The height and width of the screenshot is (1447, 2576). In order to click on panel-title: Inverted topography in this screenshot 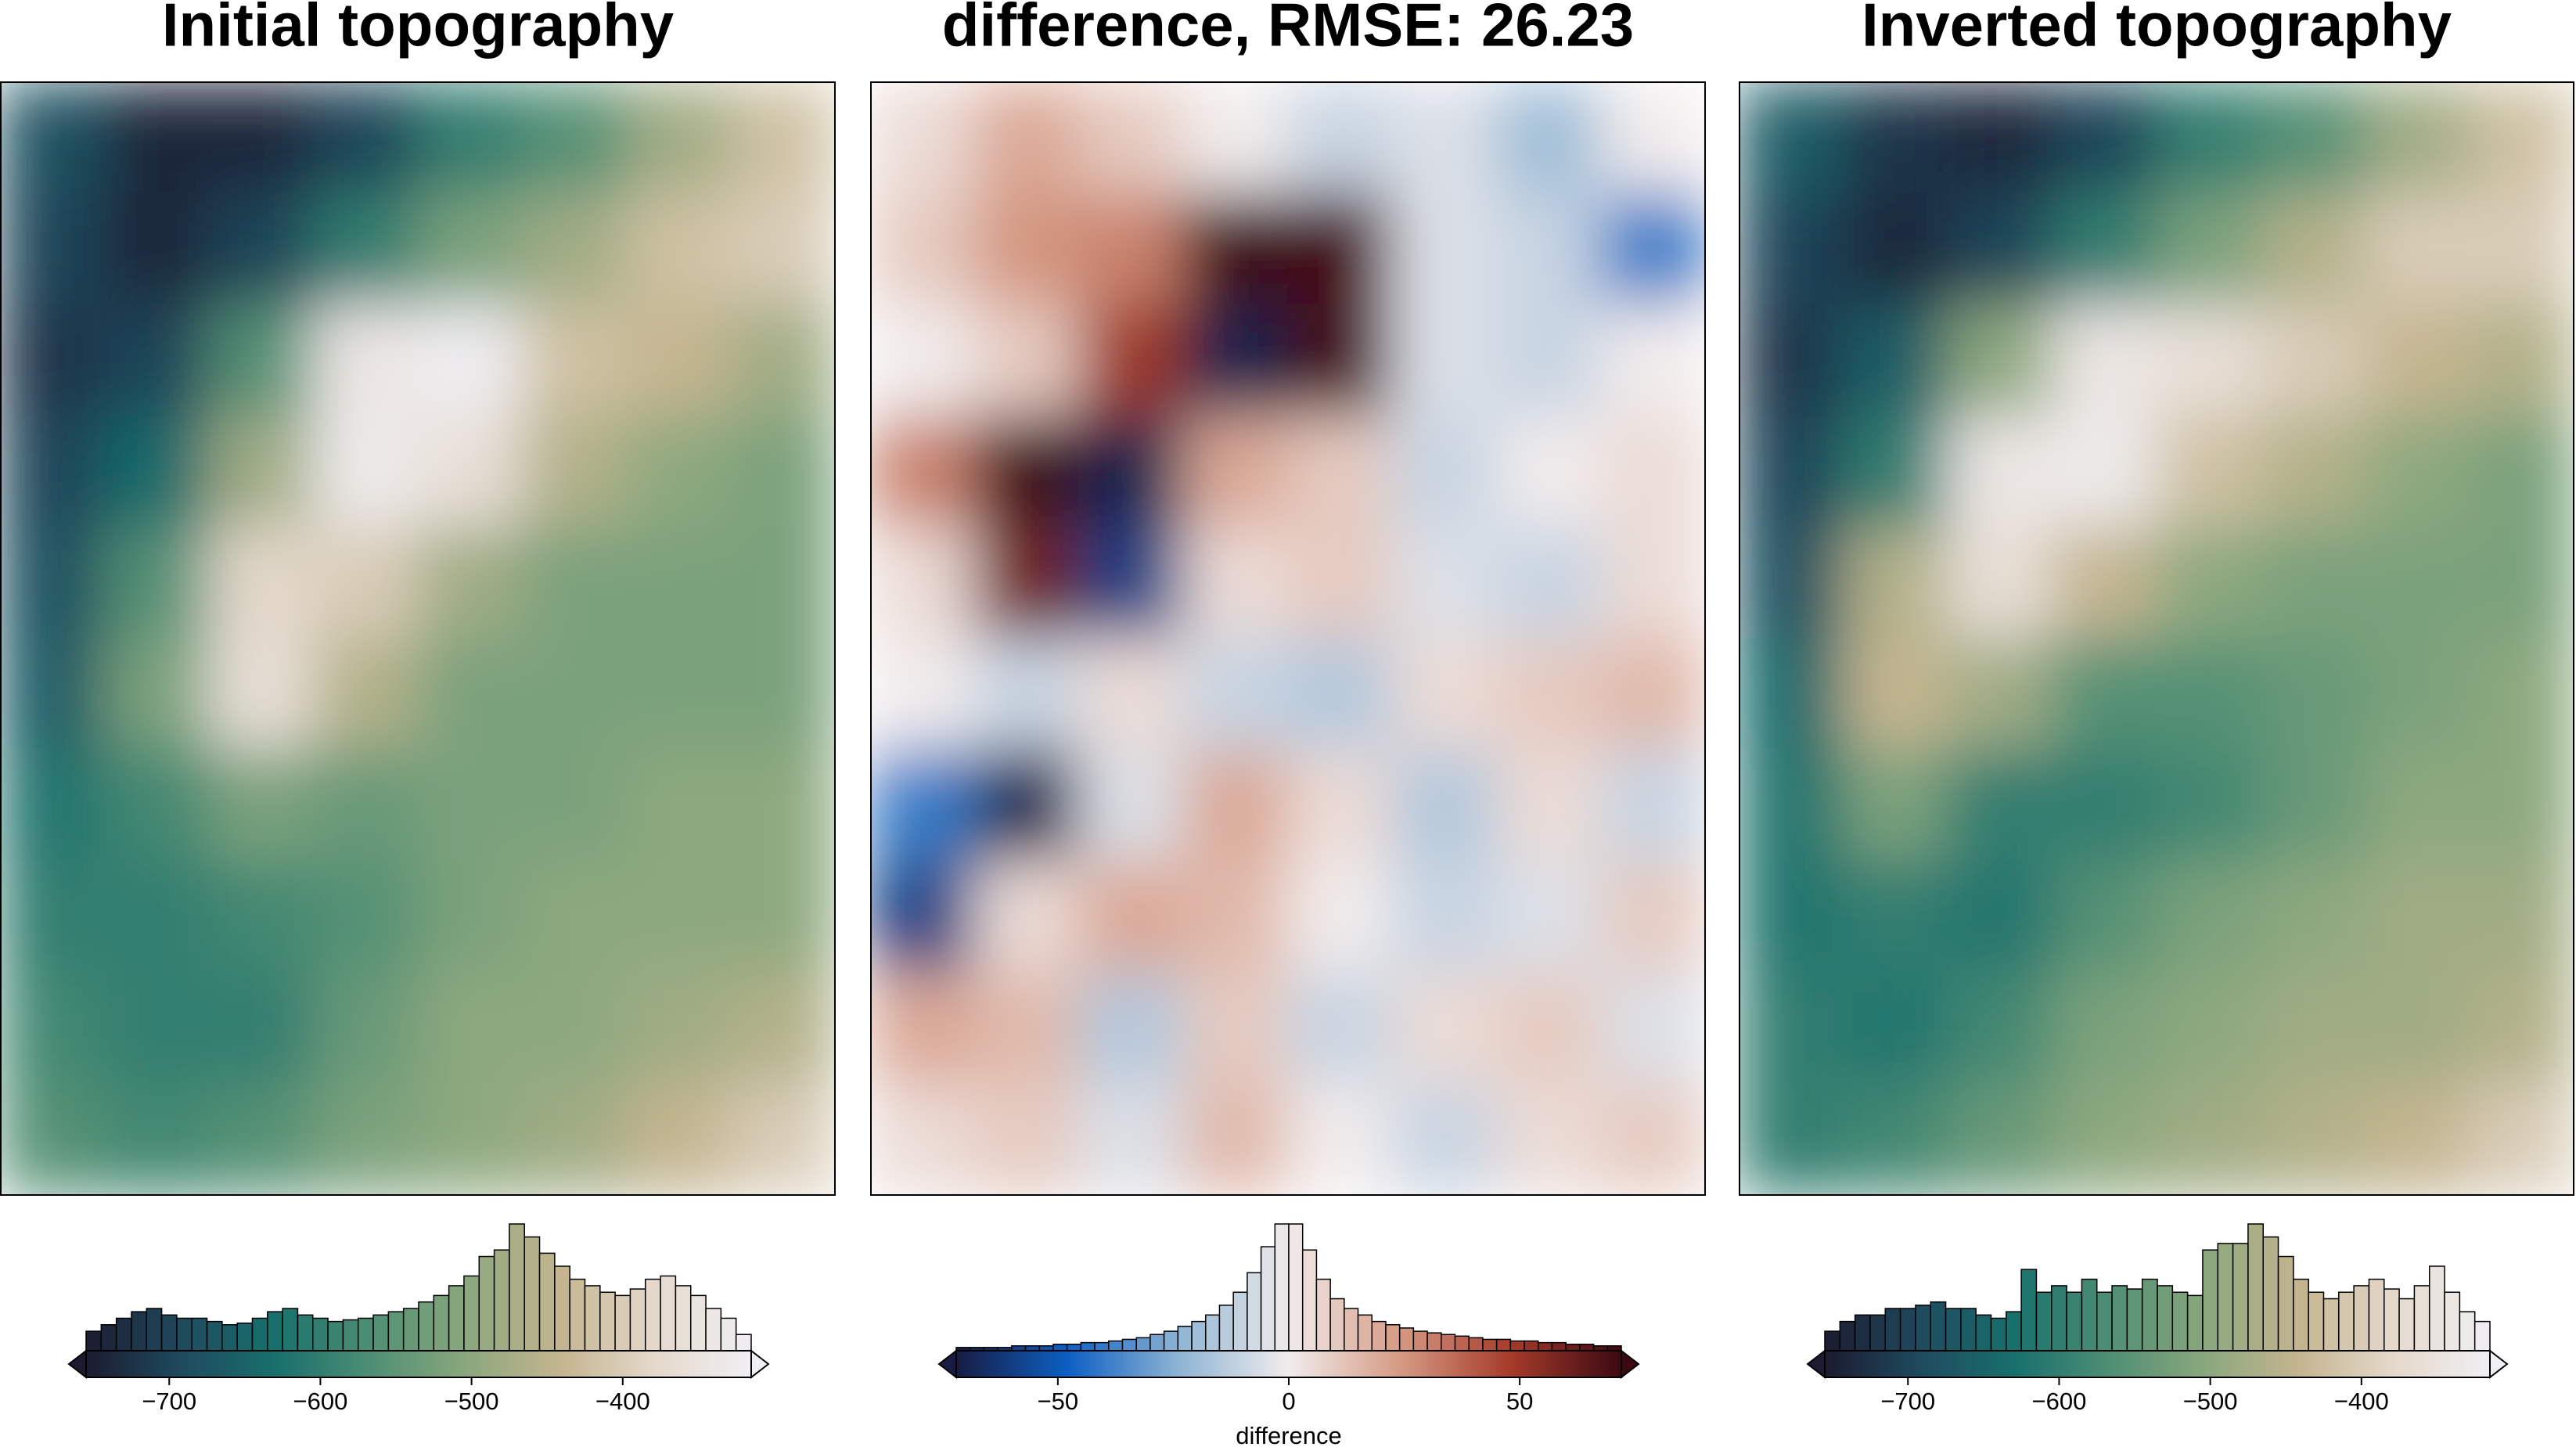, I will do `click(2157, 29)`.